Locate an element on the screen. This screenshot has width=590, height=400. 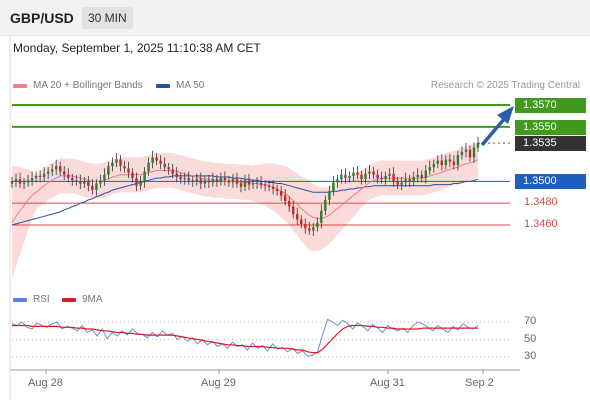
price-label-1.3500: 1.3500 is located at coordinates (550, 182).